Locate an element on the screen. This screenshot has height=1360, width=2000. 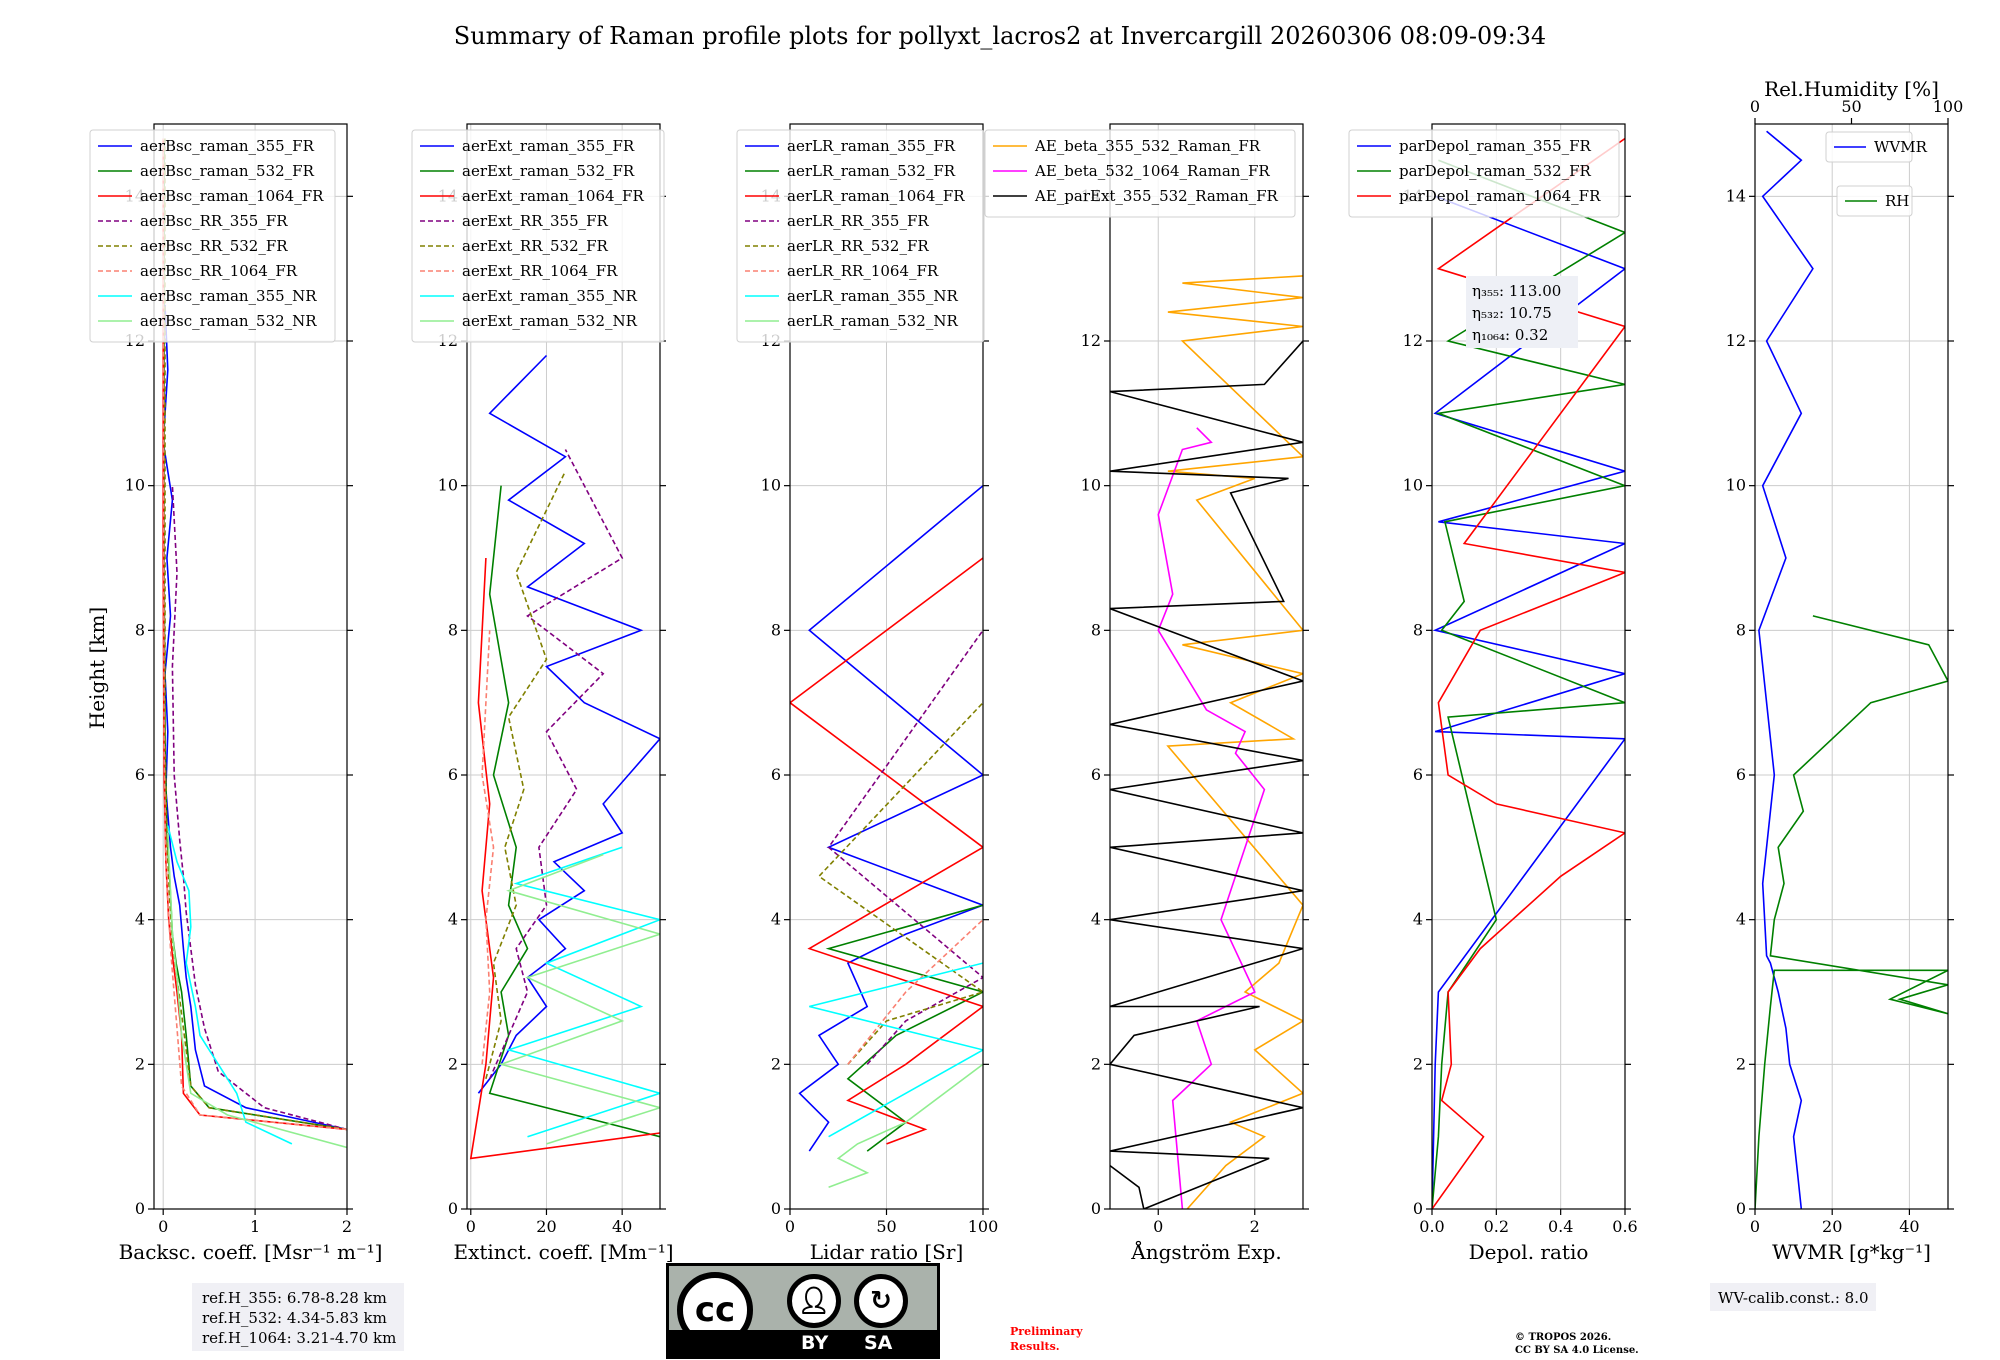
legend-label: aerExt_RR_355_FR is located at coordinates (535, 221).